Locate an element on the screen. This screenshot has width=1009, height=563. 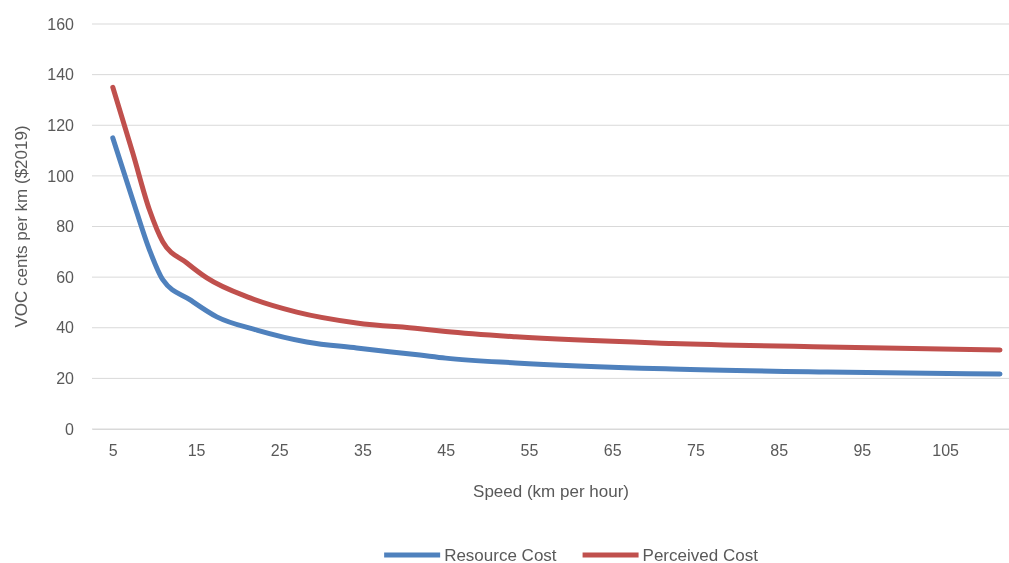
x-axis-title: Speed (km per hour) is located at coordinates (551, 491).